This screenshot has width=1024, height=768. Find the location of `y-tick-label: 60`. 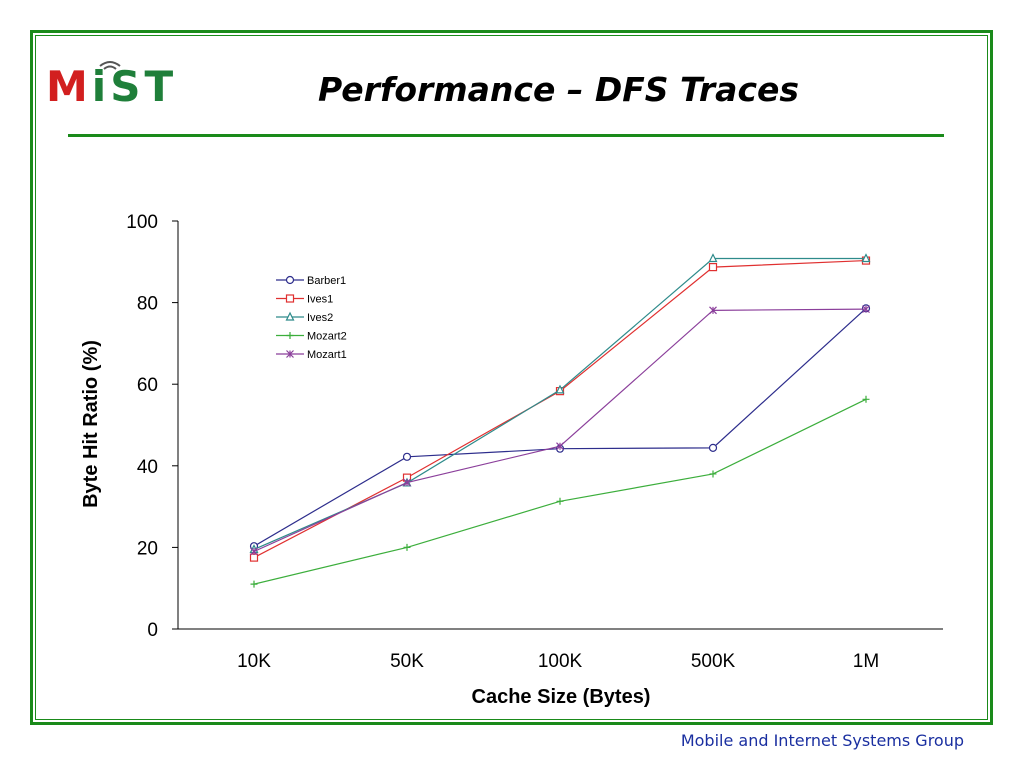

y-tick-label: 60 is located at coordinates (147, 385).